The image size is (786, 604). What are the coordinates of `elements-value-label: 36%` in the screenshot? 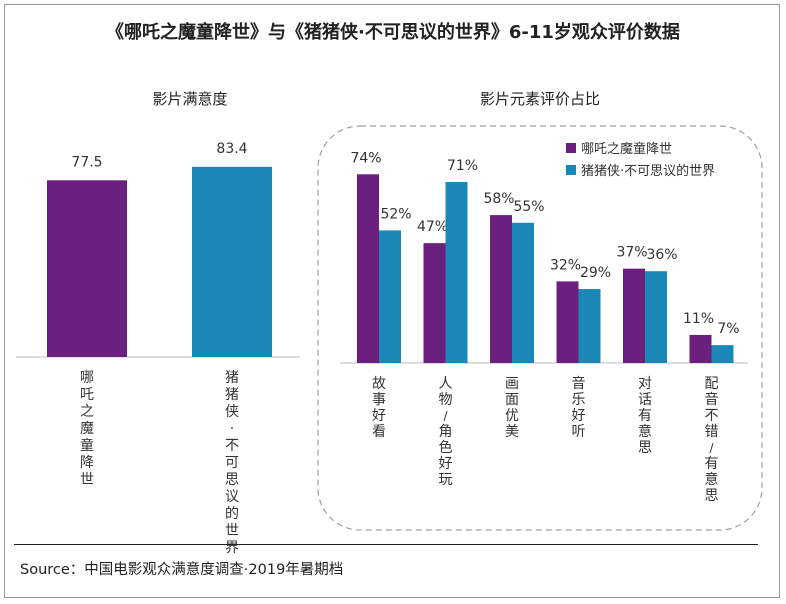 It's located at (661, 255).